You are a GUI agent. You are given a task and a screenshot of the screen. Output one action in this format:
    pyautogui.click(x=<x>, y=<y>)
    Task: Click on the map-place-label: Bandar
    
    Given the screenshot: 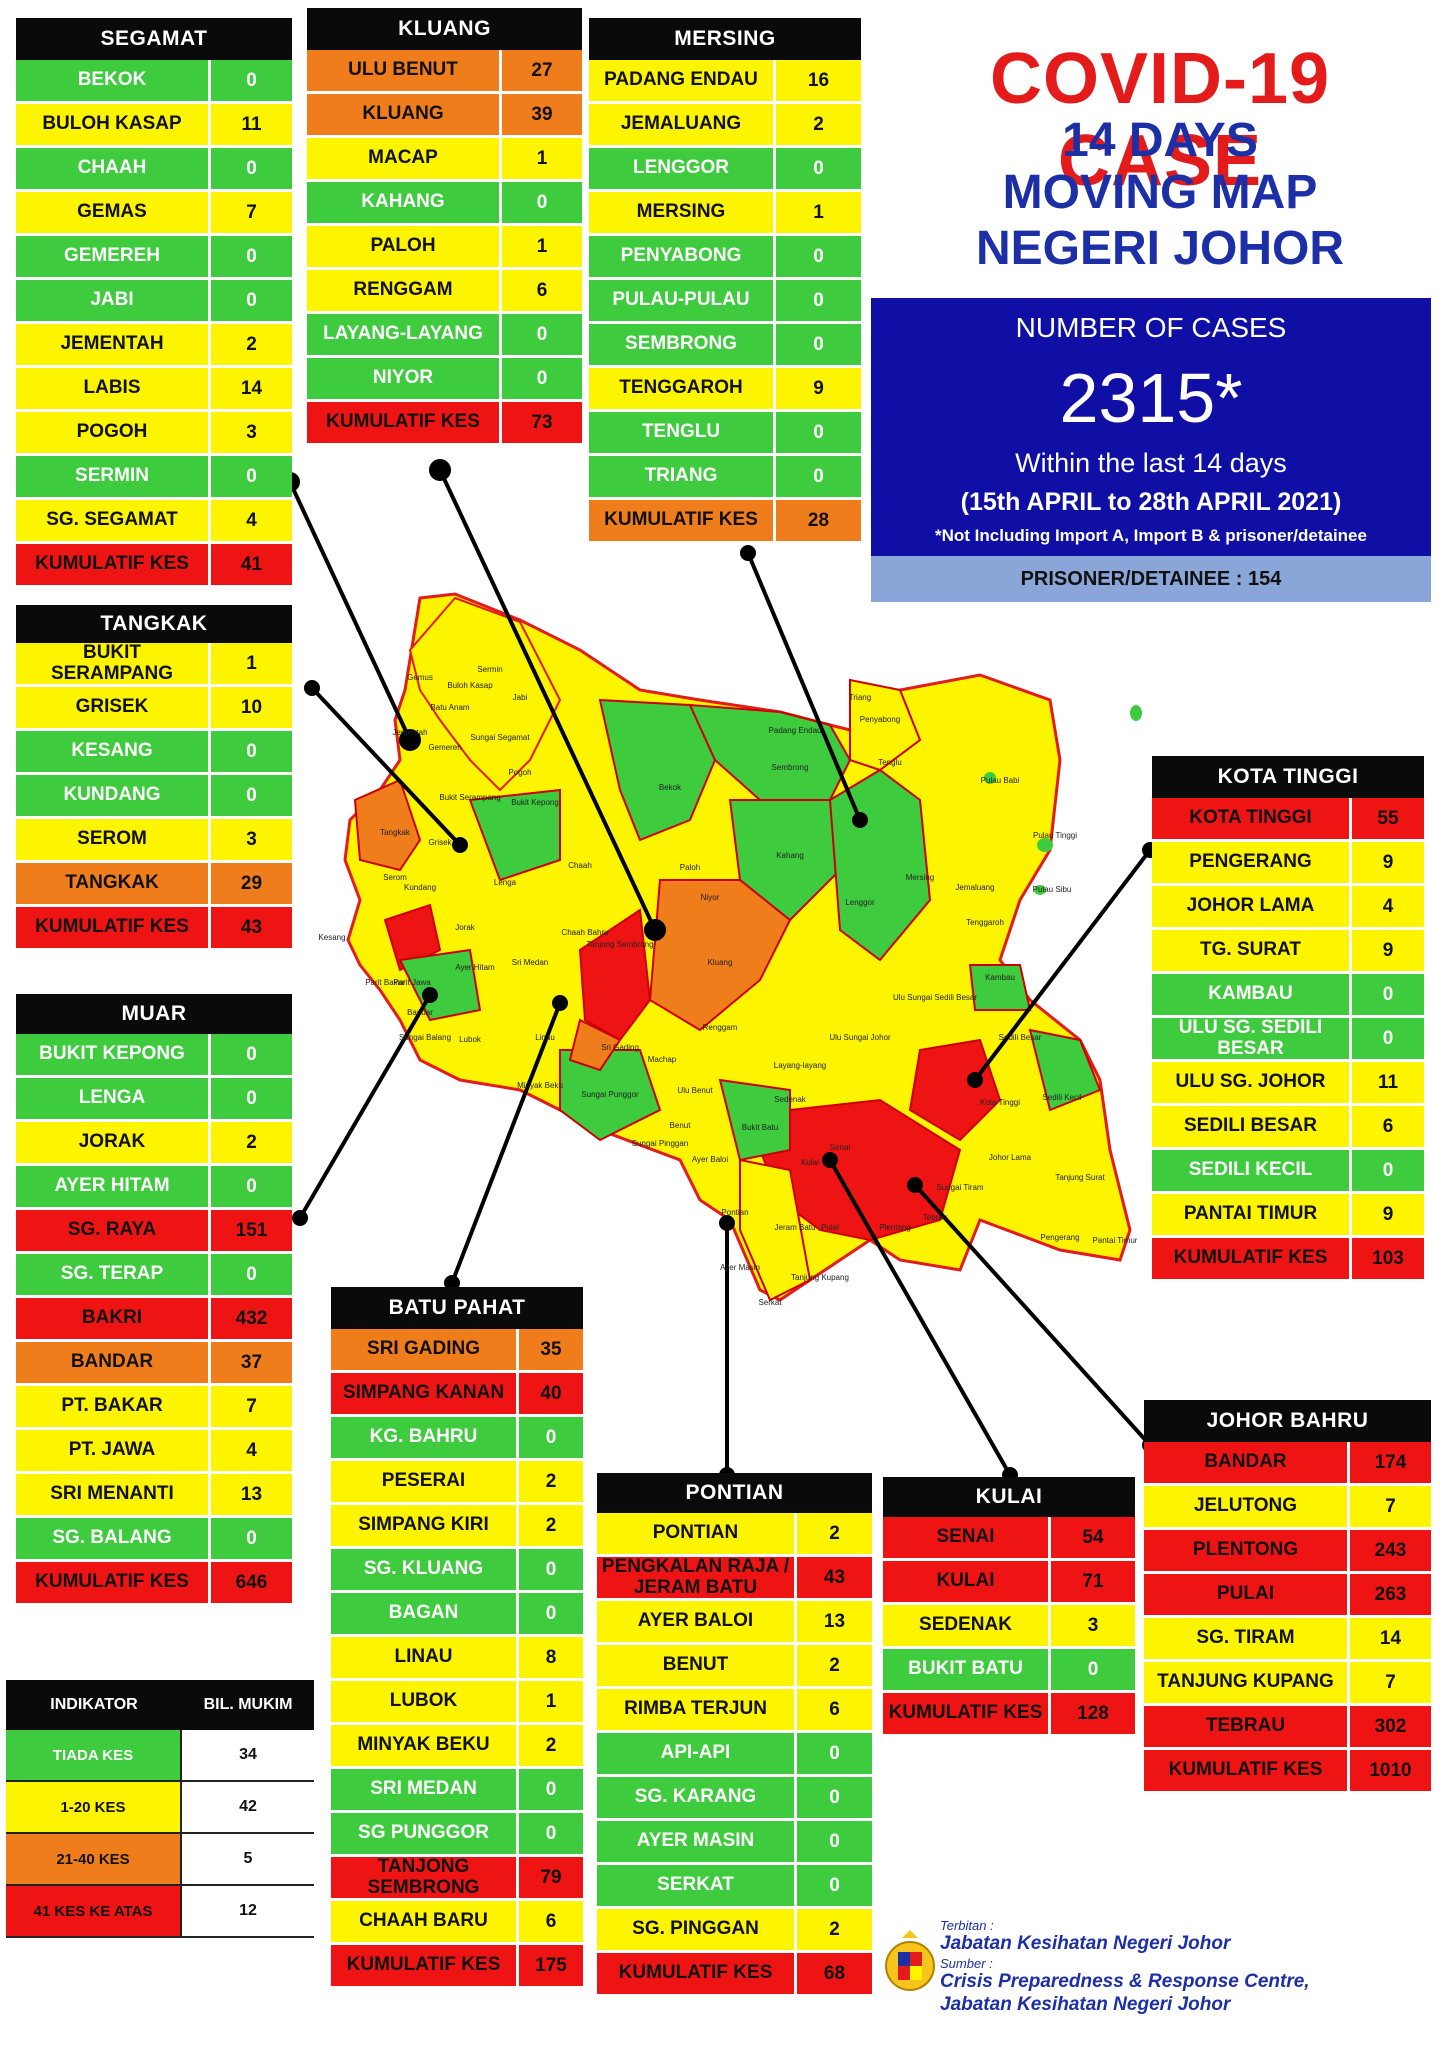 What is the action you would take?
    pyautogui.click(x=420, y=1012)
    